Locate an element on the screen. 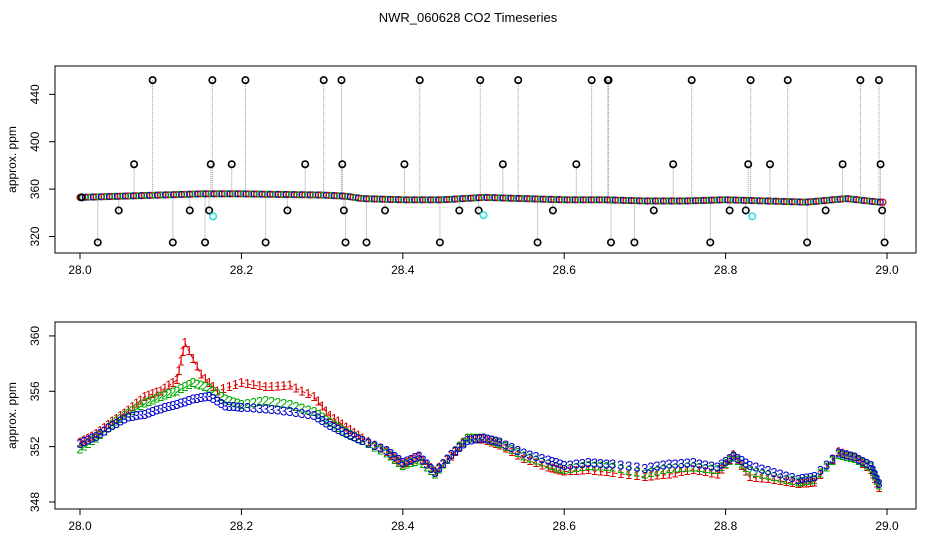 This screenshot has width=936, height=540. y-tick-label: 356 is located at coordinates (35, 391).